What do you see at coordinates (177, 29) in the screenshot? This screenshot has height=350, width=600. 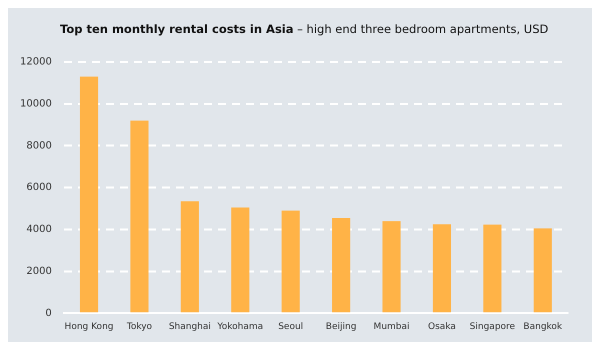 I see `chart-title: Top ten monthly rental costs in Asia` at bounding box center [177, 29].